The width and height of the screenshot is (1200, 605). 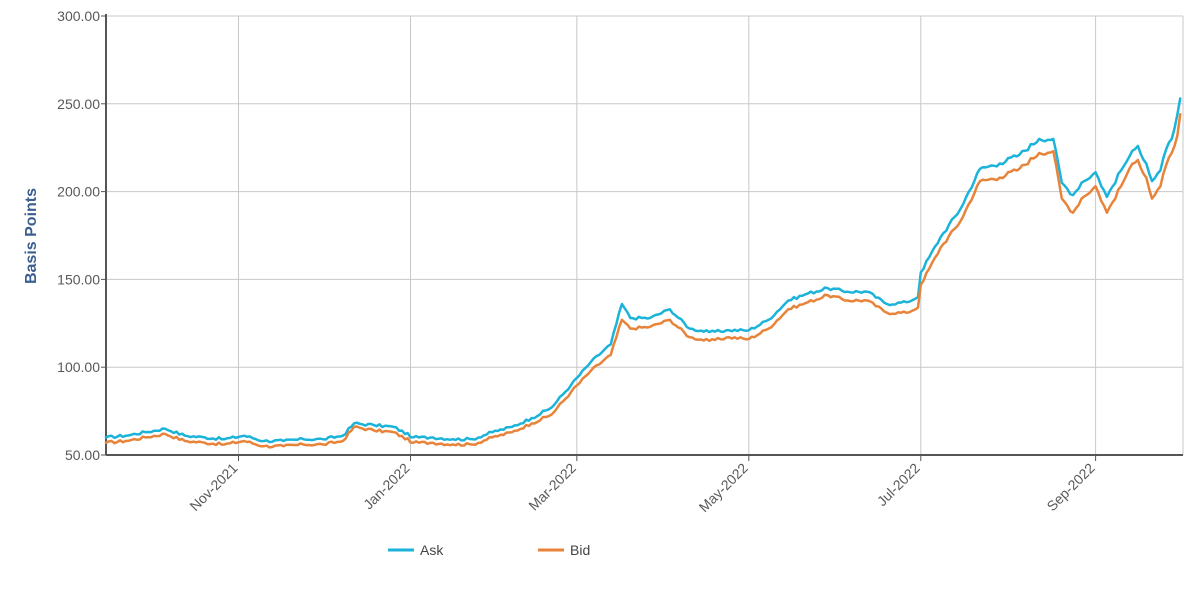 What do you see at coordinates (78, 279) in the screenshot?
I see `y-tick-label: 150.00` at bounding box center [78, 279].